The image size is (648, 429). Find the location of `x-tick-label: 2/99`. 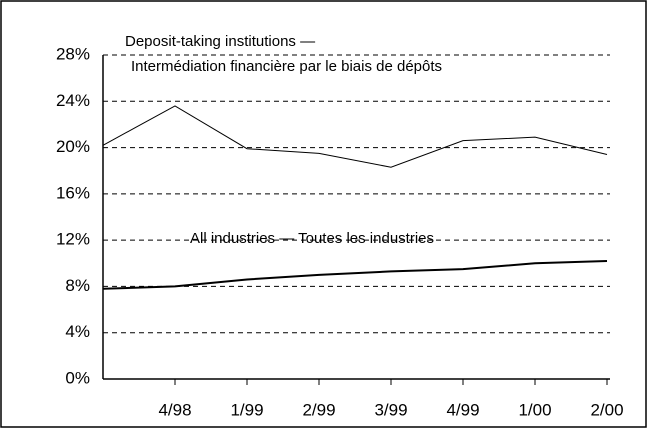

x-tick-label: 2/99 is located at coordinates (318, 409).